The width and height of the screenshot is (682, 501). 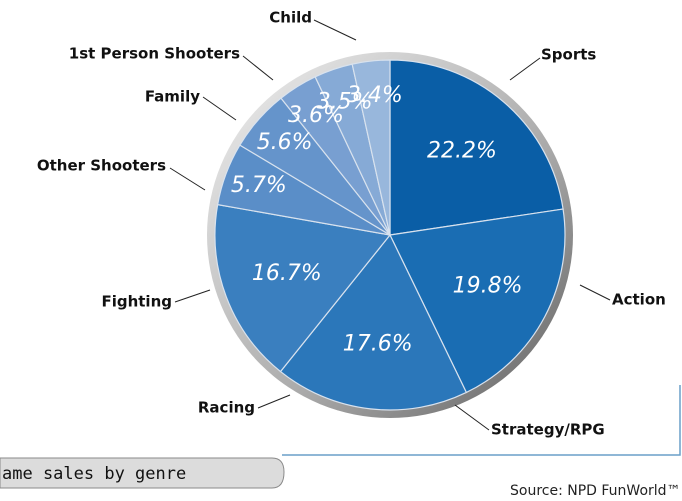 What do you see at coordinates (595, 491) in the screenshot?
I see `source: Source: NPD FunWorld™` at bounding box center [595, 491].